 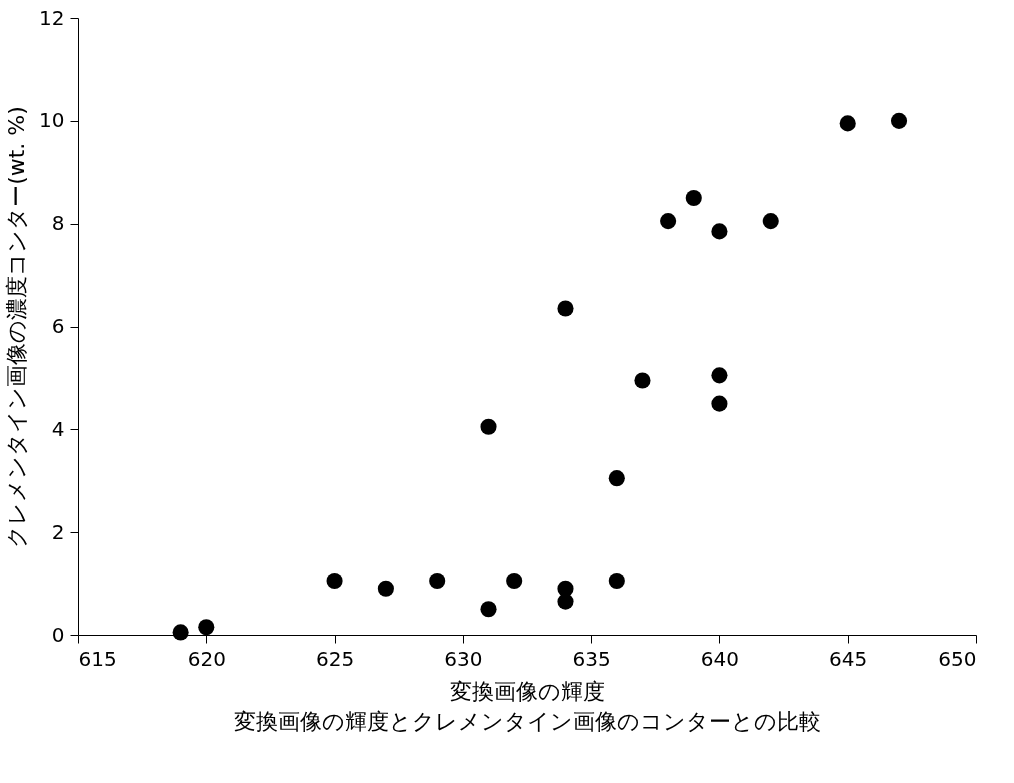 What do you see at coordinates (206, 658) in the screenshot?
I see `x-tick-label: 620` at bounding box center [206, 658].